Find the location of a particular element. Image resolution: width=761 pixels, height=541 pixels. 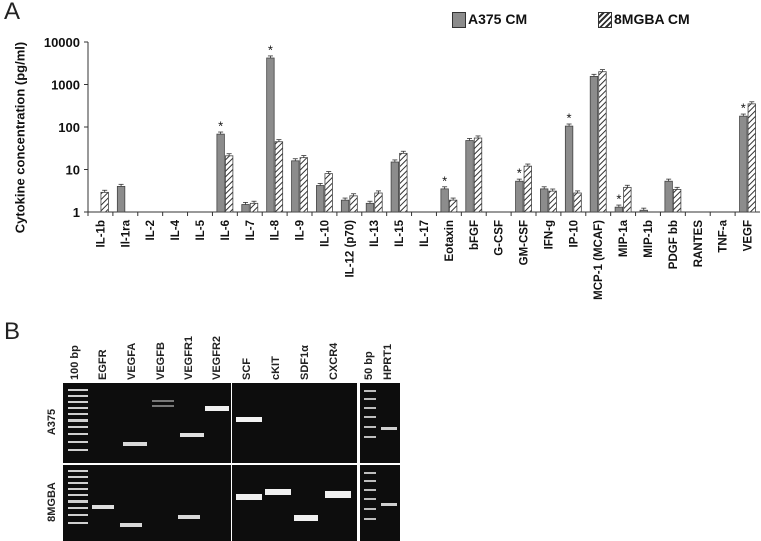

x-tick-label: IL-1b is located at coordinates (101, 233).